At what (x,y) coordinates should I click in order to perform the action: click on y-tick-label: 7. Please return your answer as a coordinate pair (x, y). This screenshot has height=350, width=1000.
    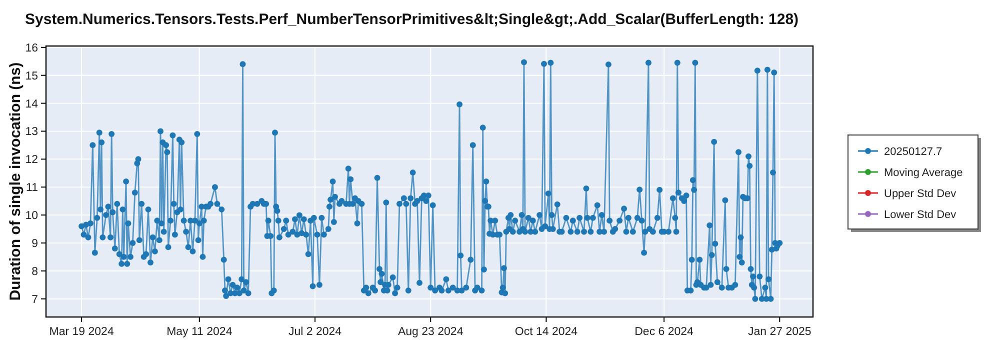
    Looking at the image, I should click on (35, 300).